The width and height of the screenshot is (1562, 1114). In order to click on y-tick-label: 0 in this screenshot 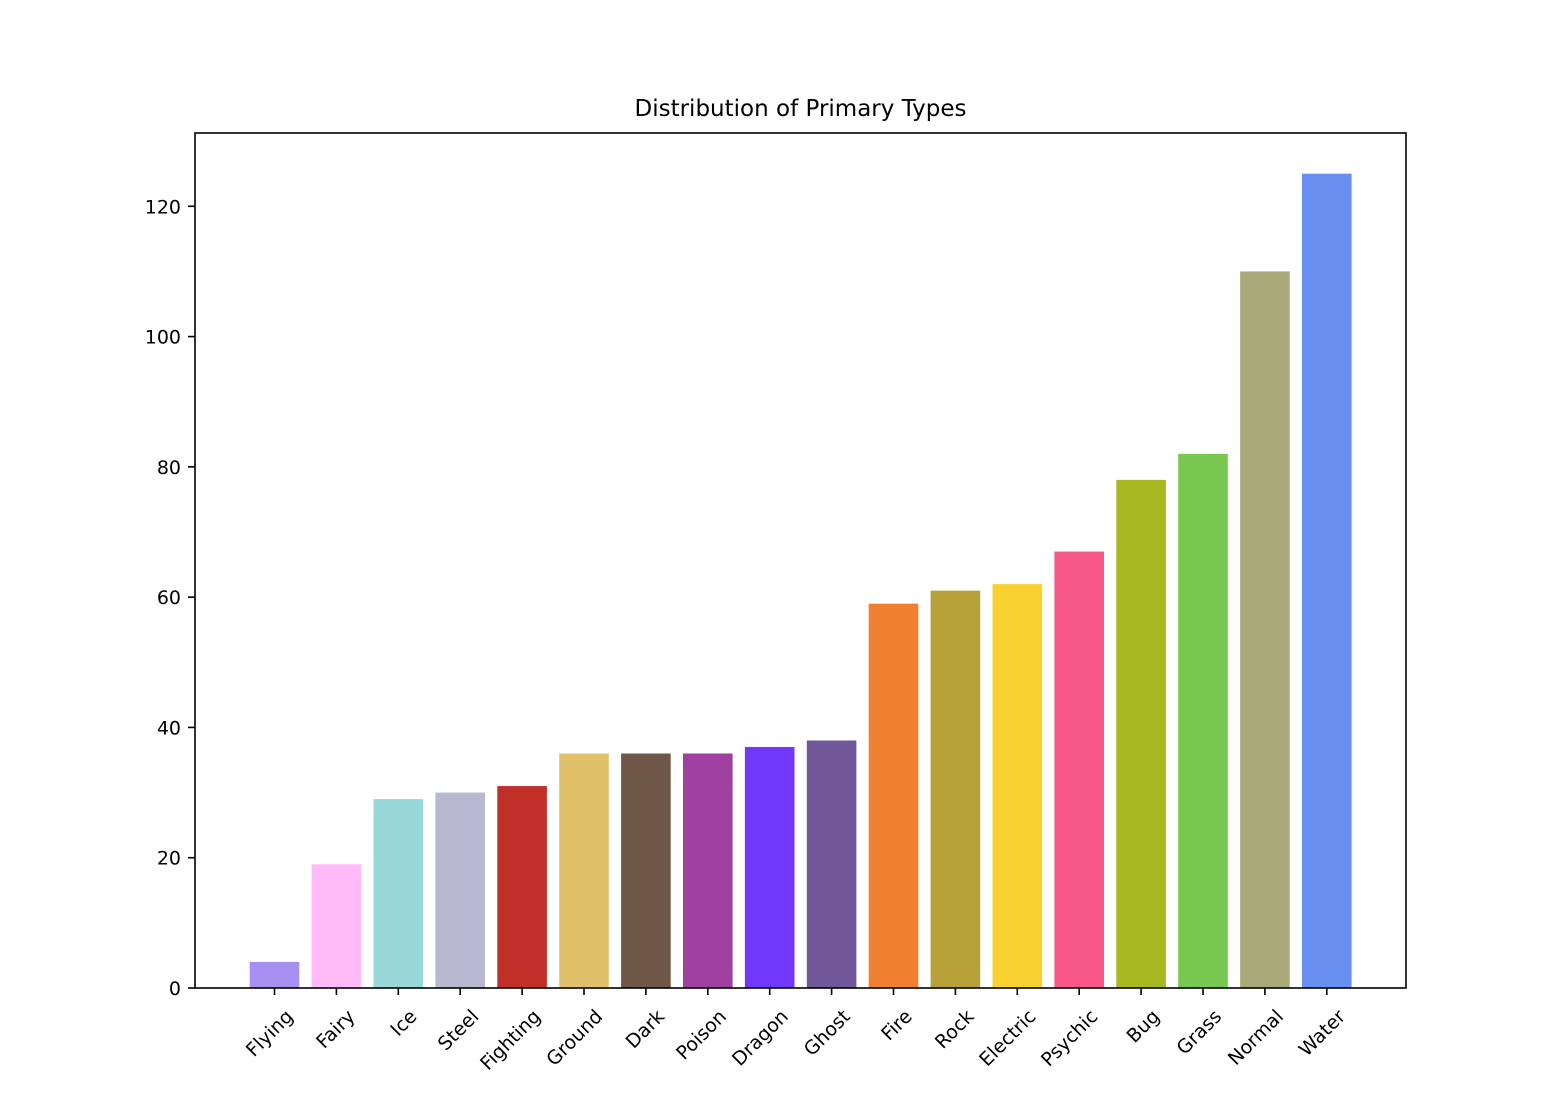, I will do `click(175, 989)`.